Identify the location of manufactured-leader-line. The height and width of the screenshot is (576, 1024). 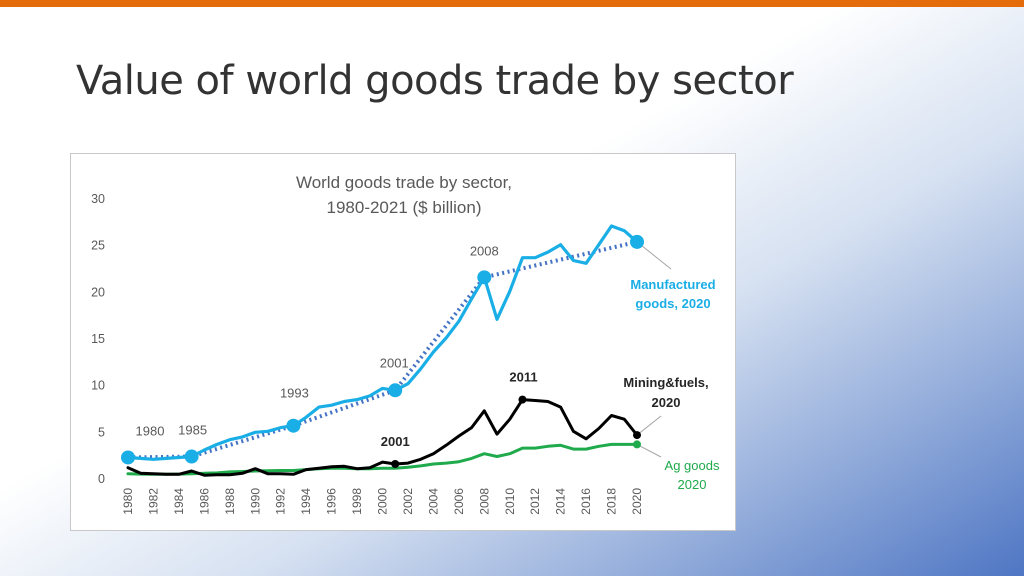
(654, 255).